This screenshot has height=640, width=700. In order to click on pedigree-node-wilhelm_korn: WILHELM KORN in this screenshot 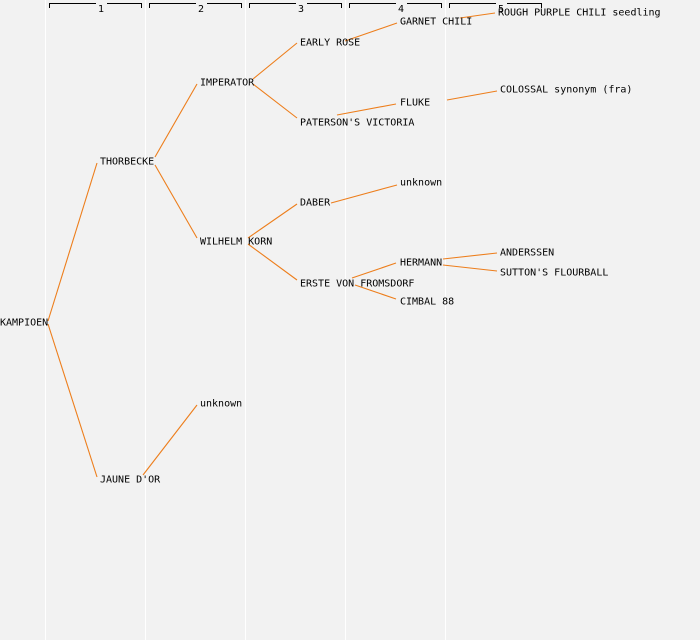, I will do `click(236, 242)`.